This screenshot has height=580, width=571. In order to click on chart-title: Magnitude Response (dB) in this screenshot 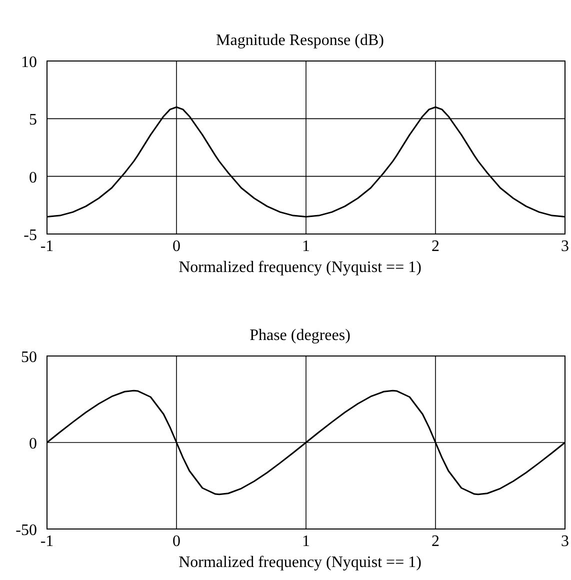, I will do `click(300, 40)`.